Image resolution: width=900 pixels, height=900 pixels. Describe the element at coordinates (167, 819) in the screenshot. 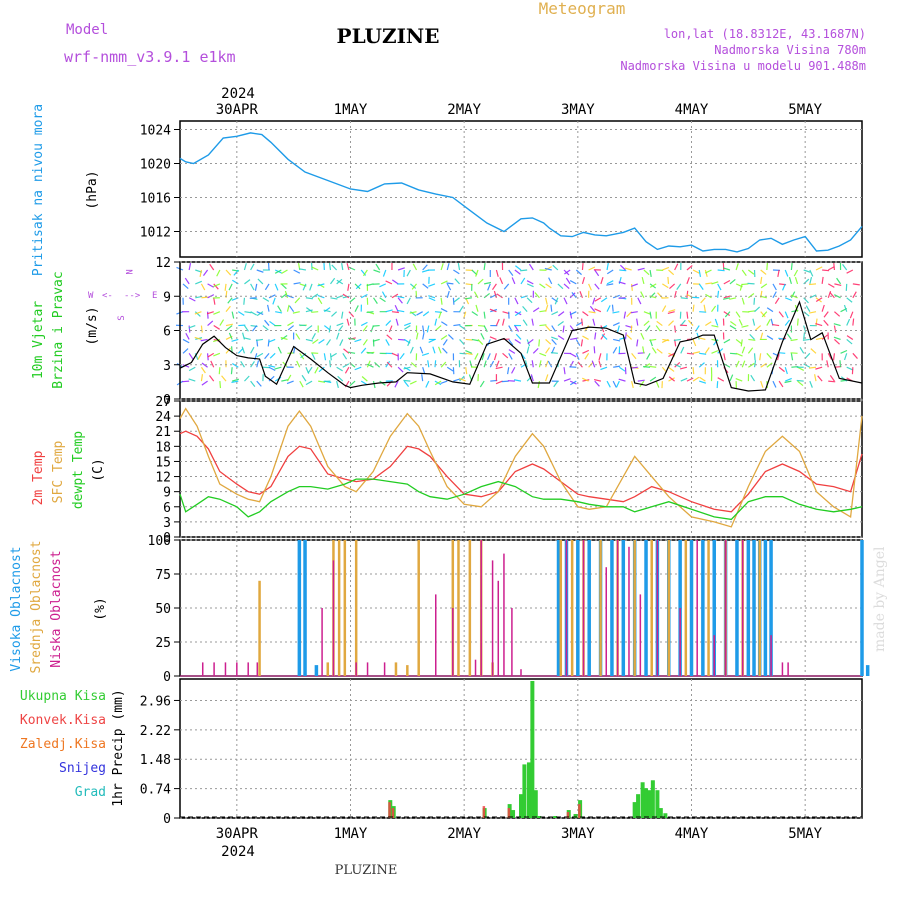

I see `y-tick-label: 0` at that location.